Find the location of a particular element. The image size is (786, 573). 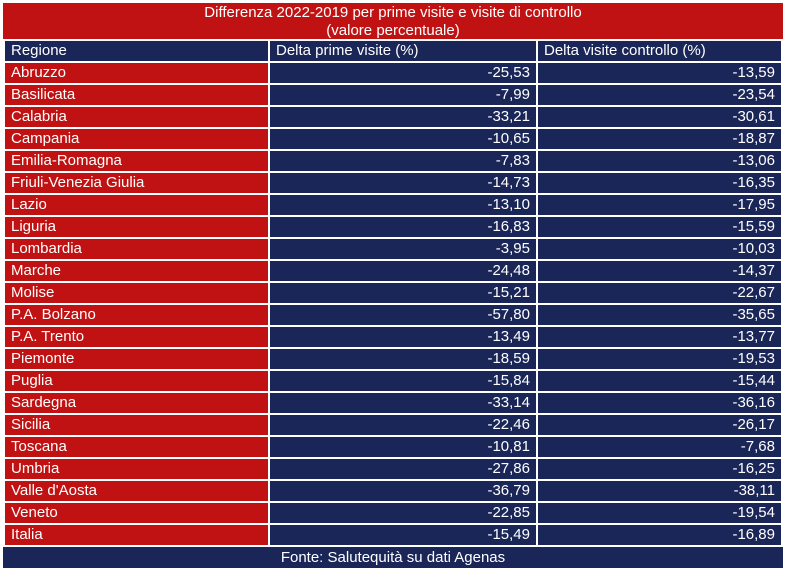

table-row: Basilicata -7,99 -23,54 is located at coordinates (393, 95).